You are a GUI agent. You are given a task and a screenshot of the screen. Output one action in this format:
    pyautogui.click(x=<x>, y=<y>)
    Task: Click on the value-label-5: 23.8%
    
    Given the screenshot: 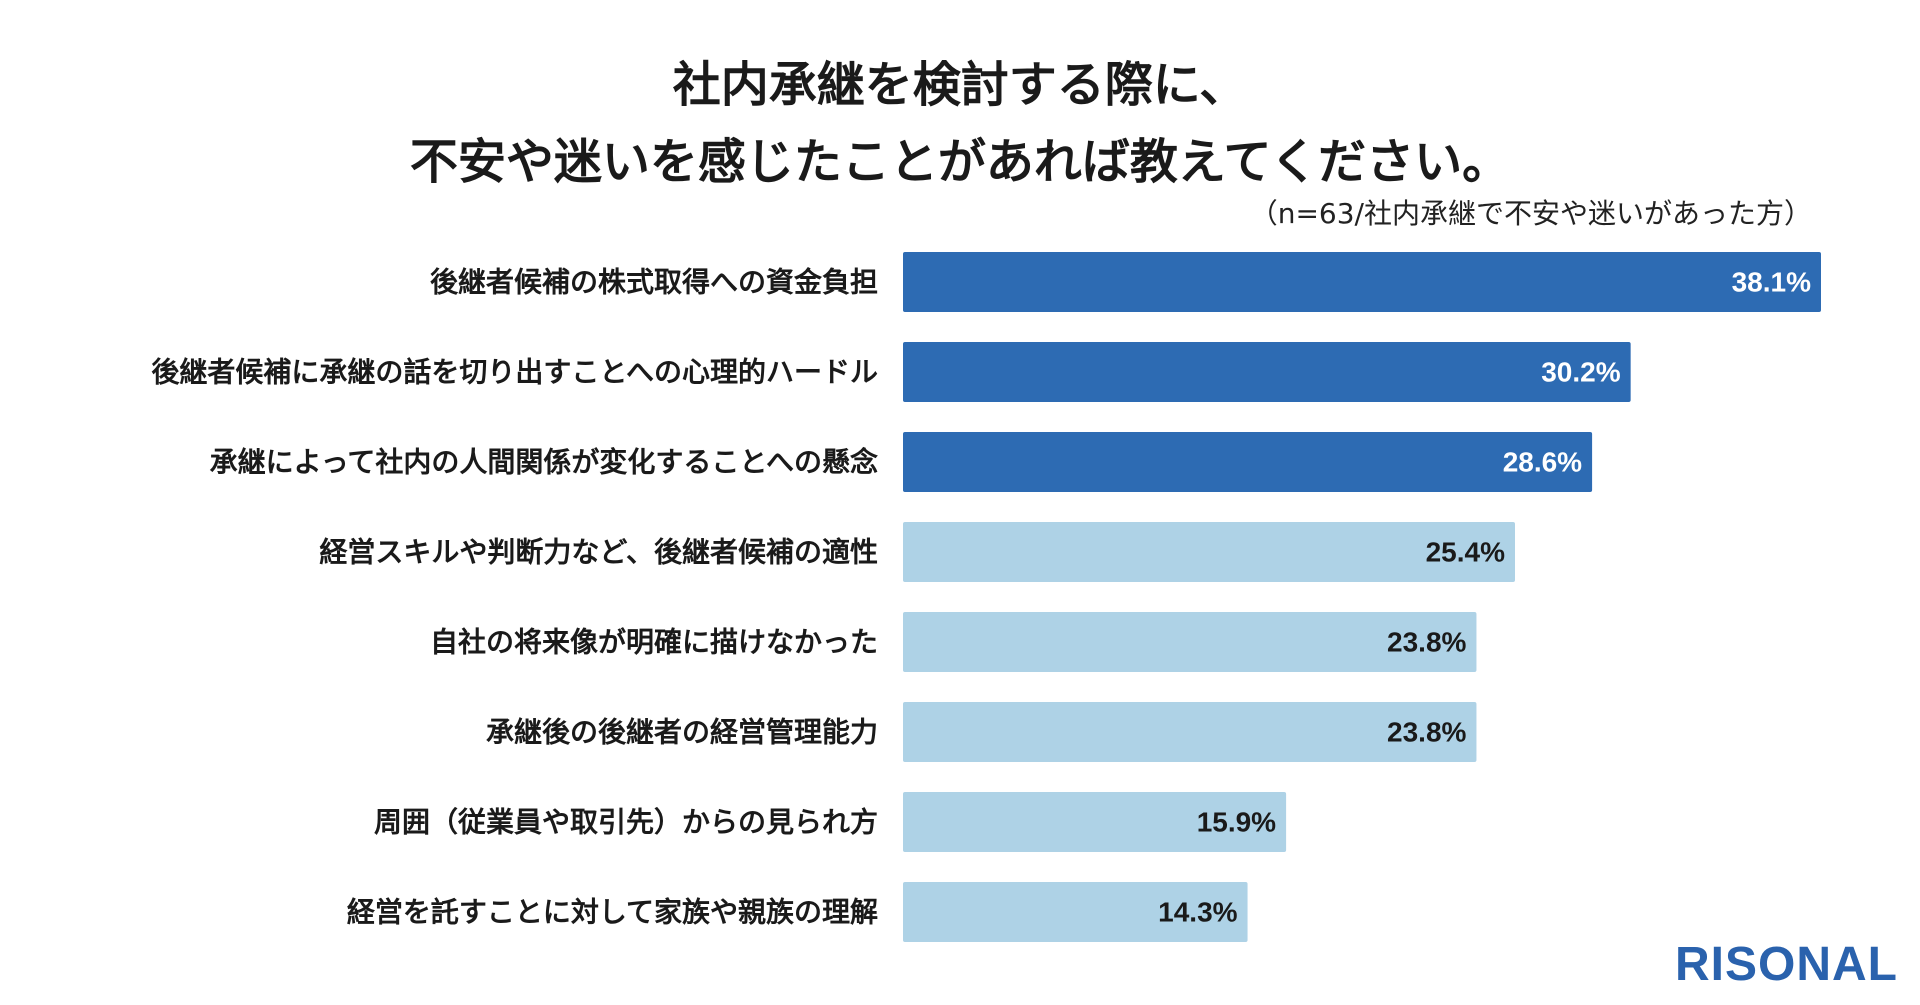 What is the action you would take?
    pyautogui.click(x=1426, y=642)
    